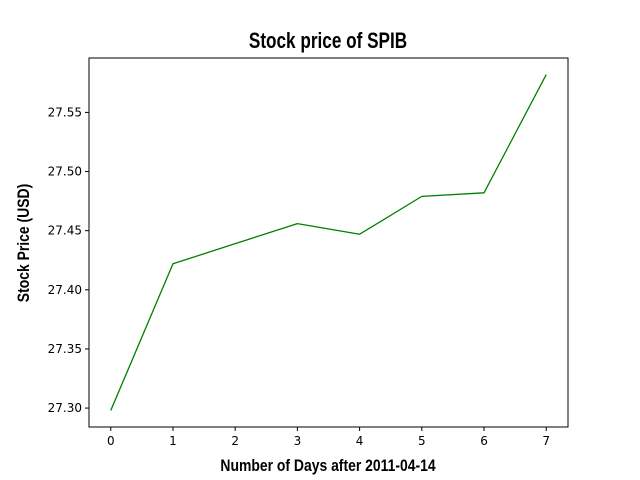  I want to click on y-tick-label: 27.50, so click(65, 172).